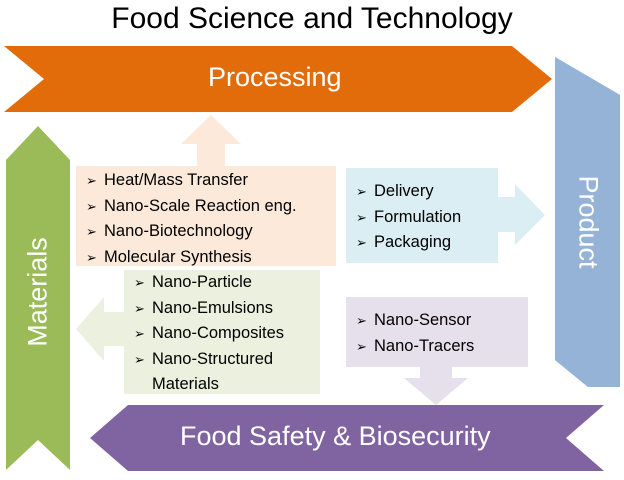 The image size is (624, 480). What do you see at coordinates (191, 181) in the screenshot?
I see `list-item: ➢ Heat/Mass Transfer` at bounding box center [191, 181].